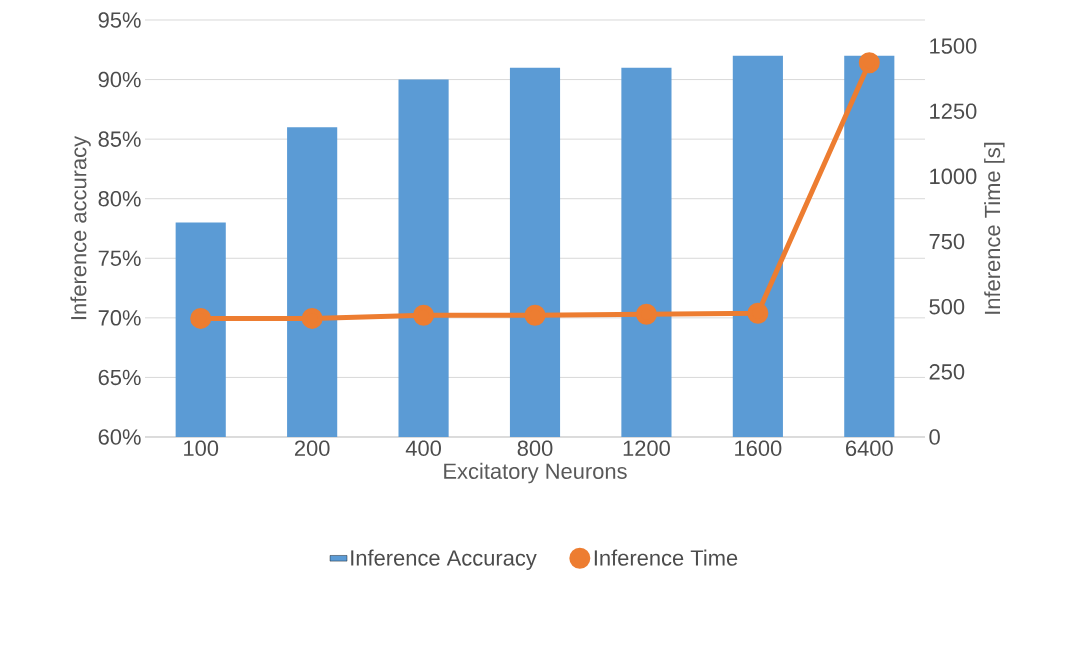 The image size is (1080, 646). Describe the element at coordinates (947, 241) in the screenshot. I see `y2-tick-label: 750` at that location.